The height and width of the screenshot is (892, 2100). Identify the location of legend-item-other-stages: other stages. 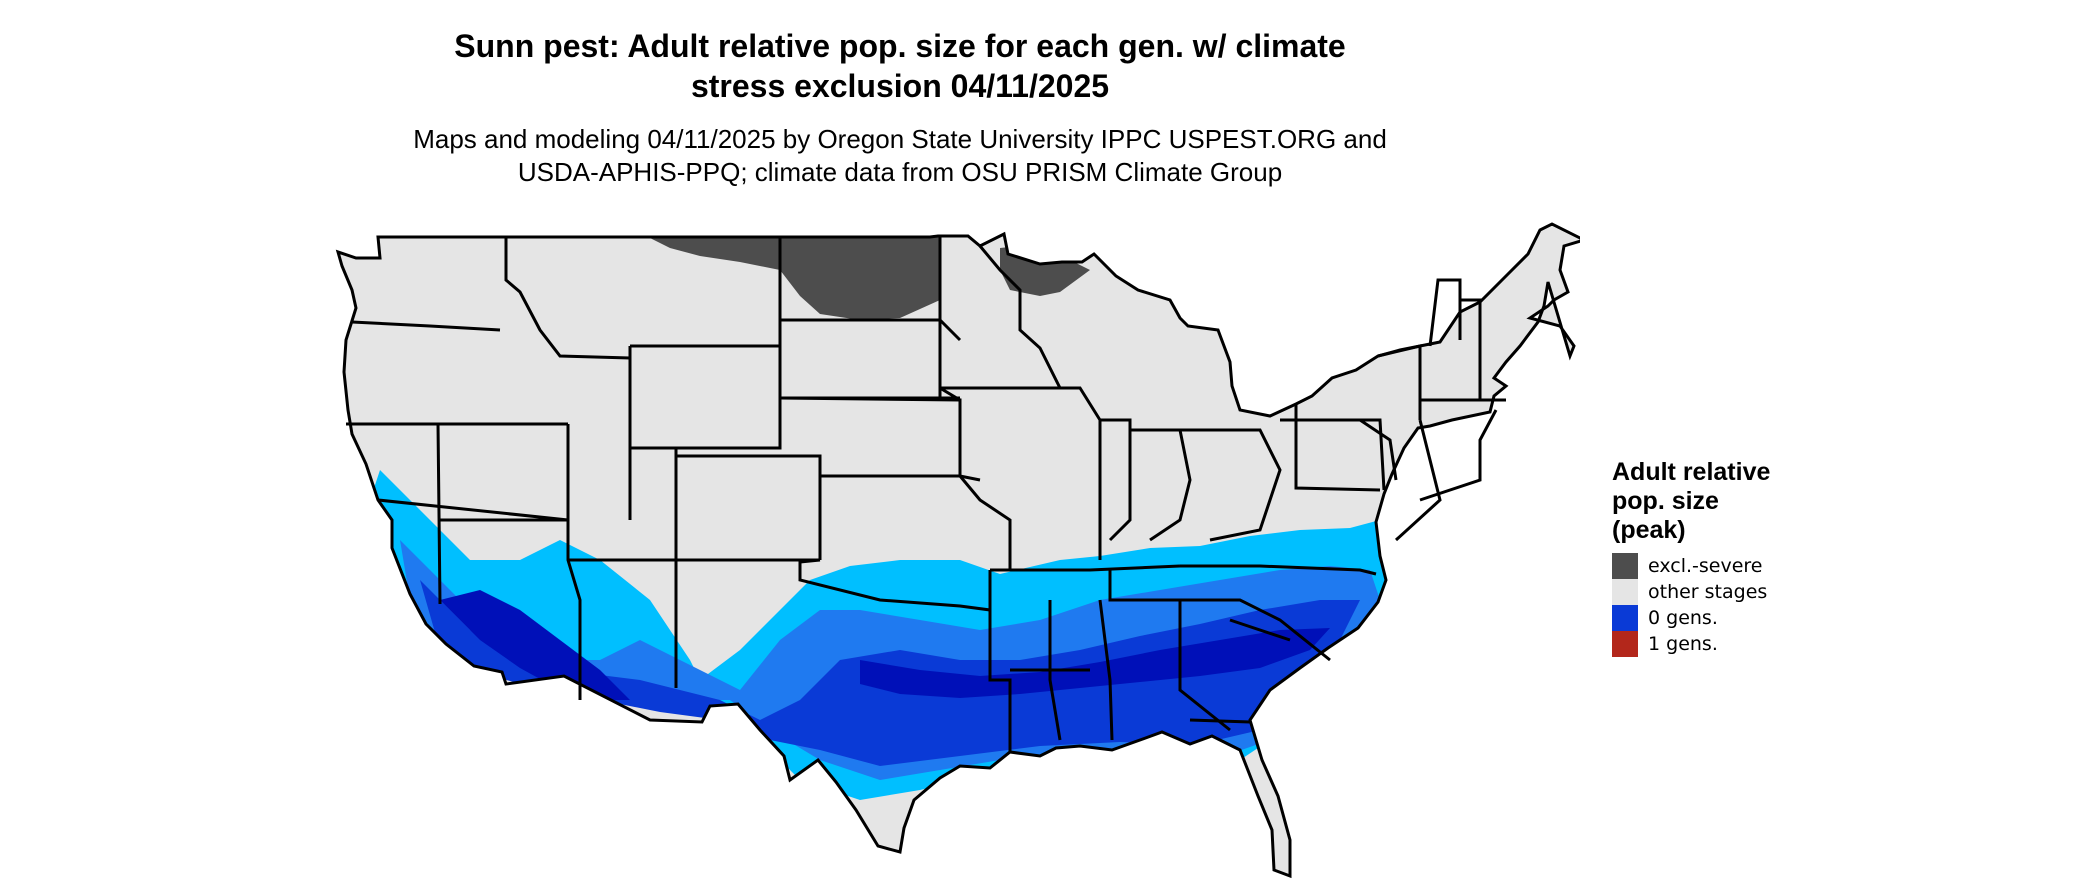
(1762, 592).